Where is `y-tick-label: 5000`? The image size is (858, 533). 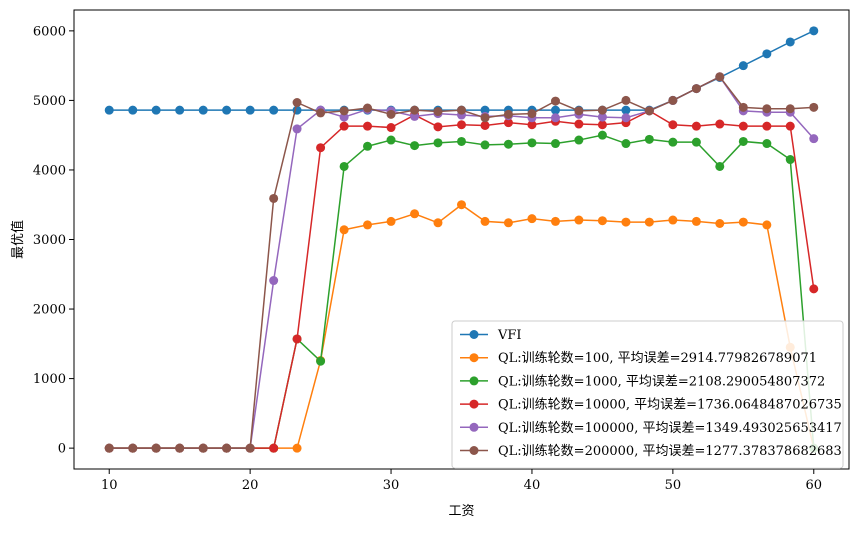 y-tick-label: 5000 is located at coordinates (49, 101).